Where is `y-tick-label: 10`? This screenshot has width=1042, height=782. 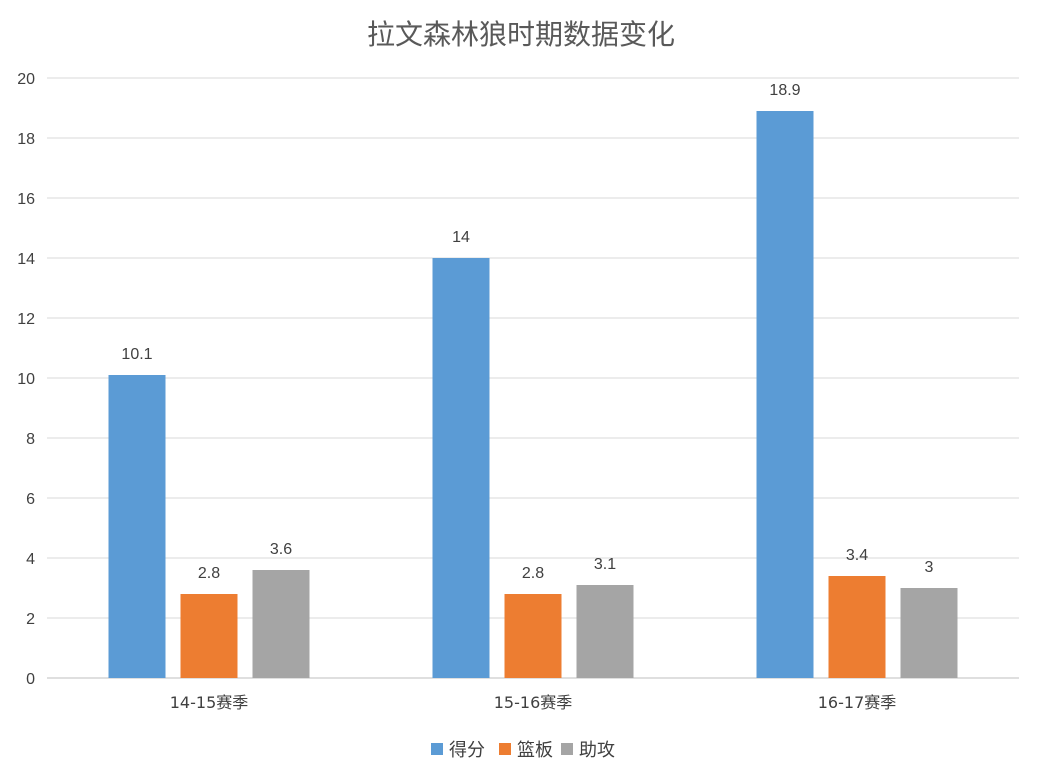 y-tick-label: 10 is located at coordinates (26, 379).